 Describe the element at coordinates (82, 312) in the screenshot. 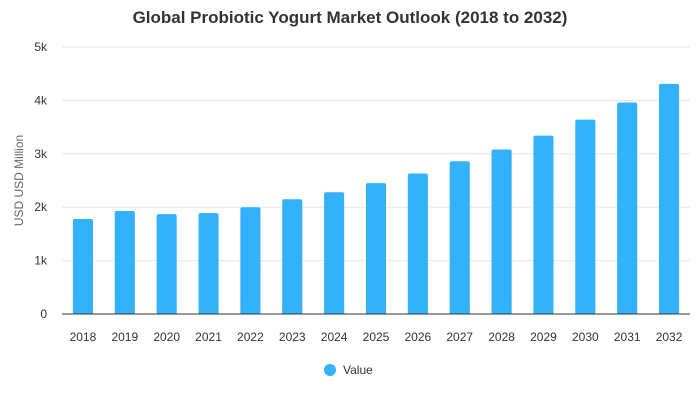

I see `bar-base-2018` at that location.